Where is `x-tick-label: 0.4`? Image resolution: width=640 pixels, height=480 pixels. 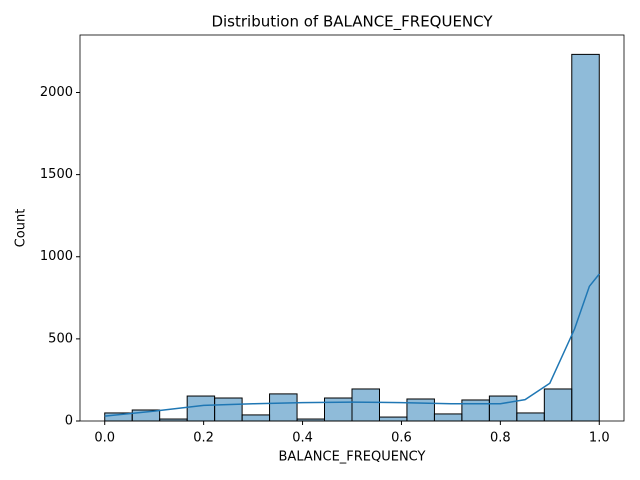 x-tick-label: 0.4 is located at coordinates (302, 438).